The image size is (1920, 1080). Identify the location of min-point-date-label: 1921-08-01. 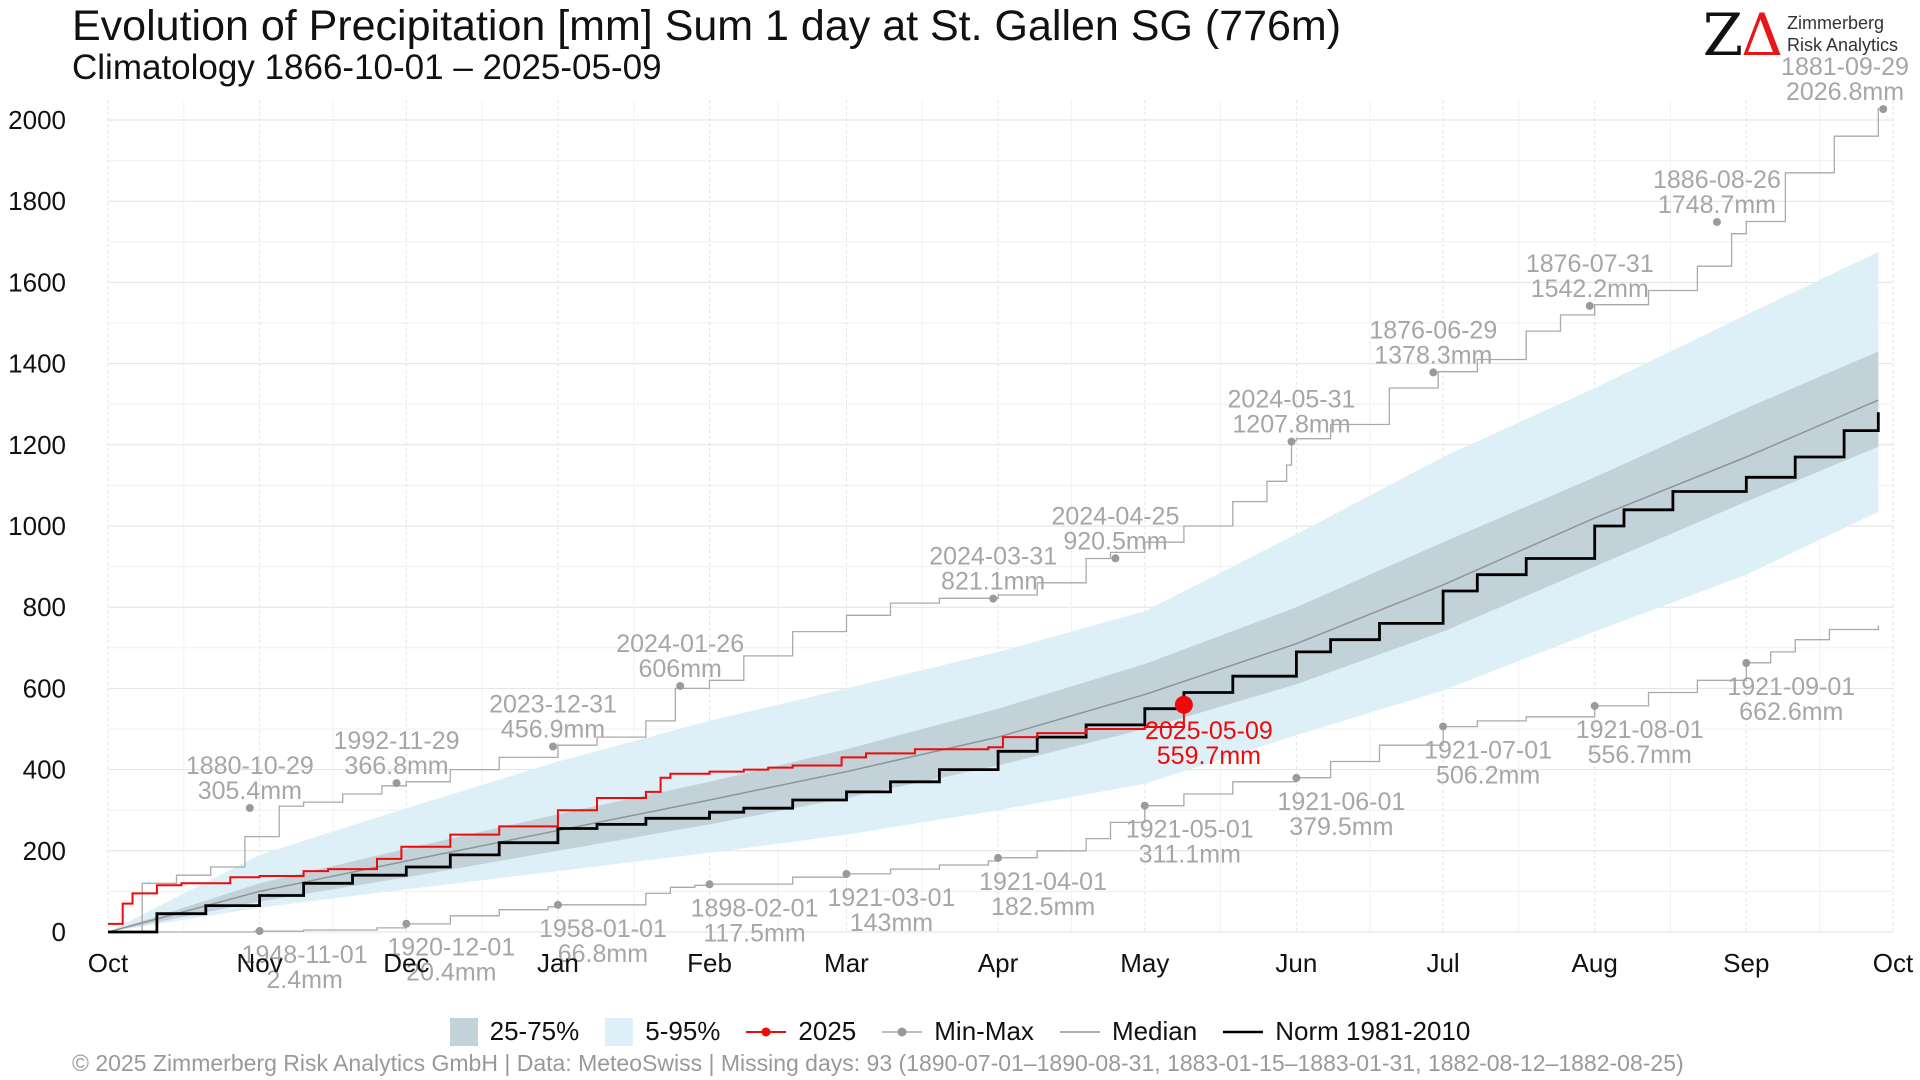
(1640, 730).